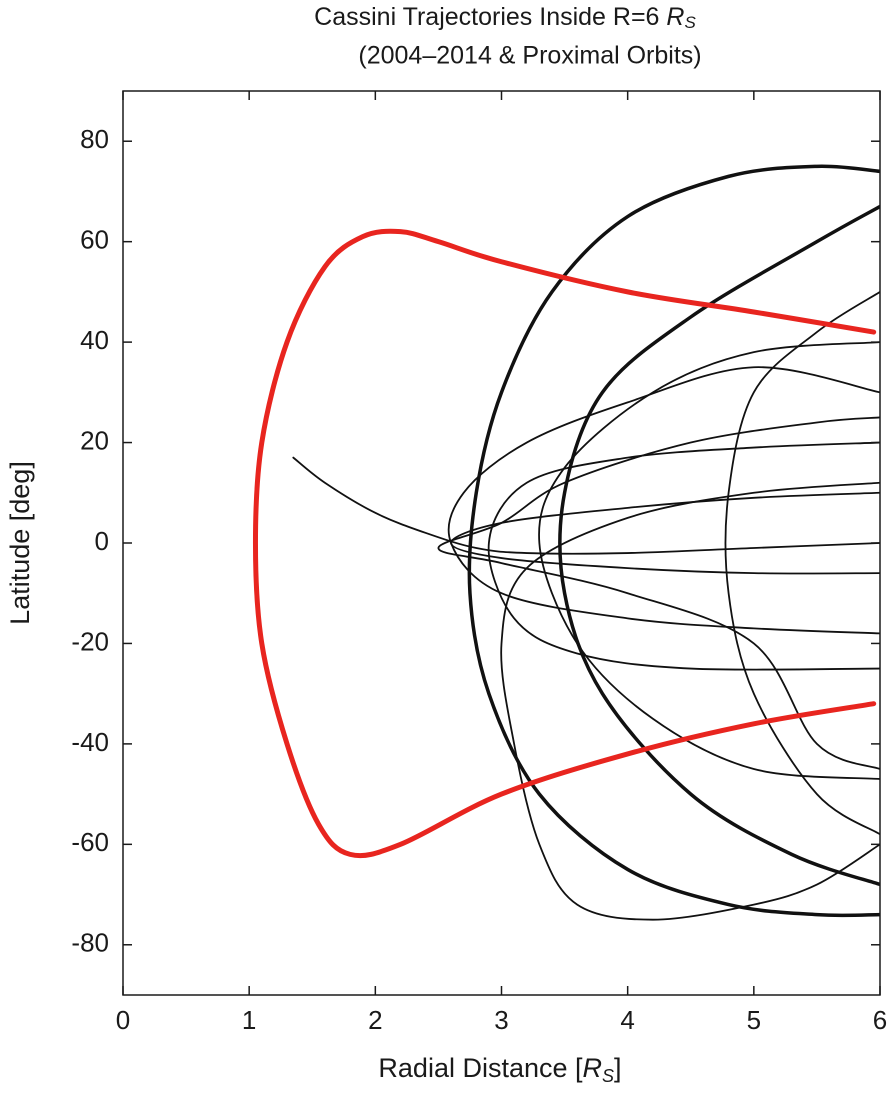  Describe the element at coordinates (627, 1020) in the screenshot. I see `x-tick-label: 4` at that location.